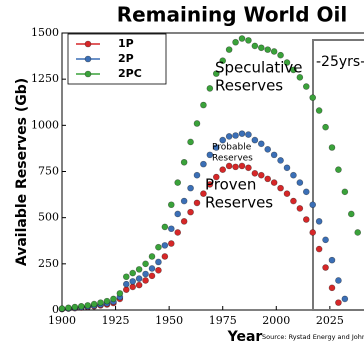  Describe the element at coordinates (116, 320) in the screenshot. I see `x-tick-label: 1925` at that location.